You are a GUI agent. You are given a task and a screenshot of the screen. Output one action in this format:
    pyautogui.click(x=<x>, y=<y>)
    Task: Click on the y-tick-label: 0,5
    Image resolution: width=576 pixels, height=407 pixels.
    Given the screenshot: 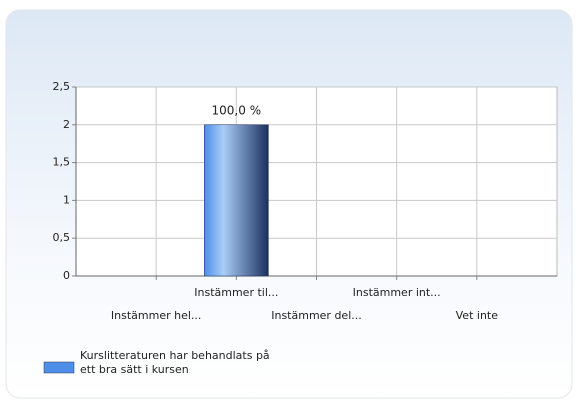 What is the action you would take?
    pyautogui.click(x=62, y=237)
    